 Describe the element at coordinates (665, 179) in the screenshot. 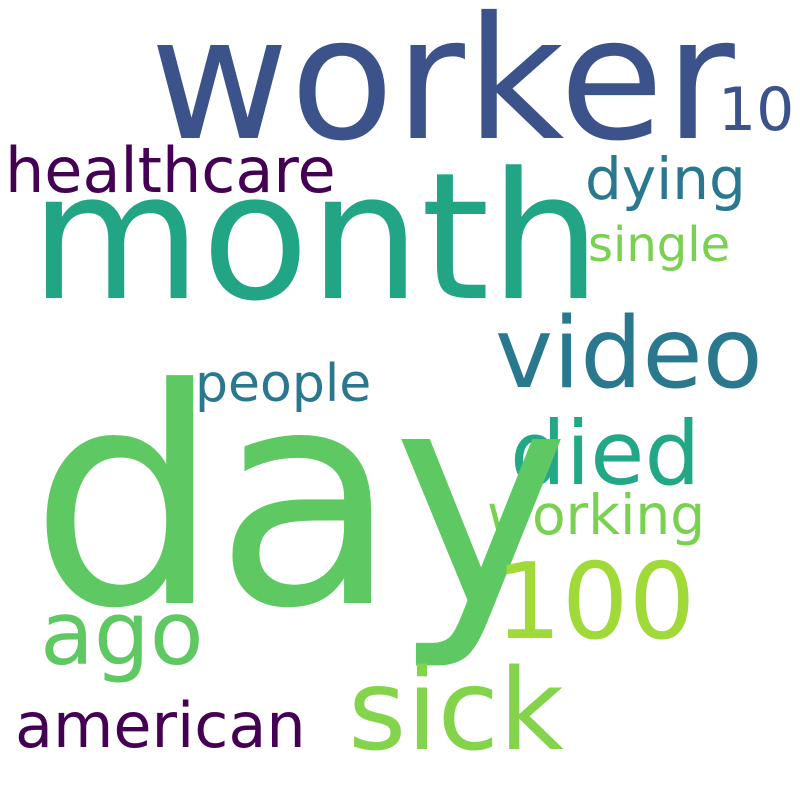

I see `word-dying: dying` at that location.